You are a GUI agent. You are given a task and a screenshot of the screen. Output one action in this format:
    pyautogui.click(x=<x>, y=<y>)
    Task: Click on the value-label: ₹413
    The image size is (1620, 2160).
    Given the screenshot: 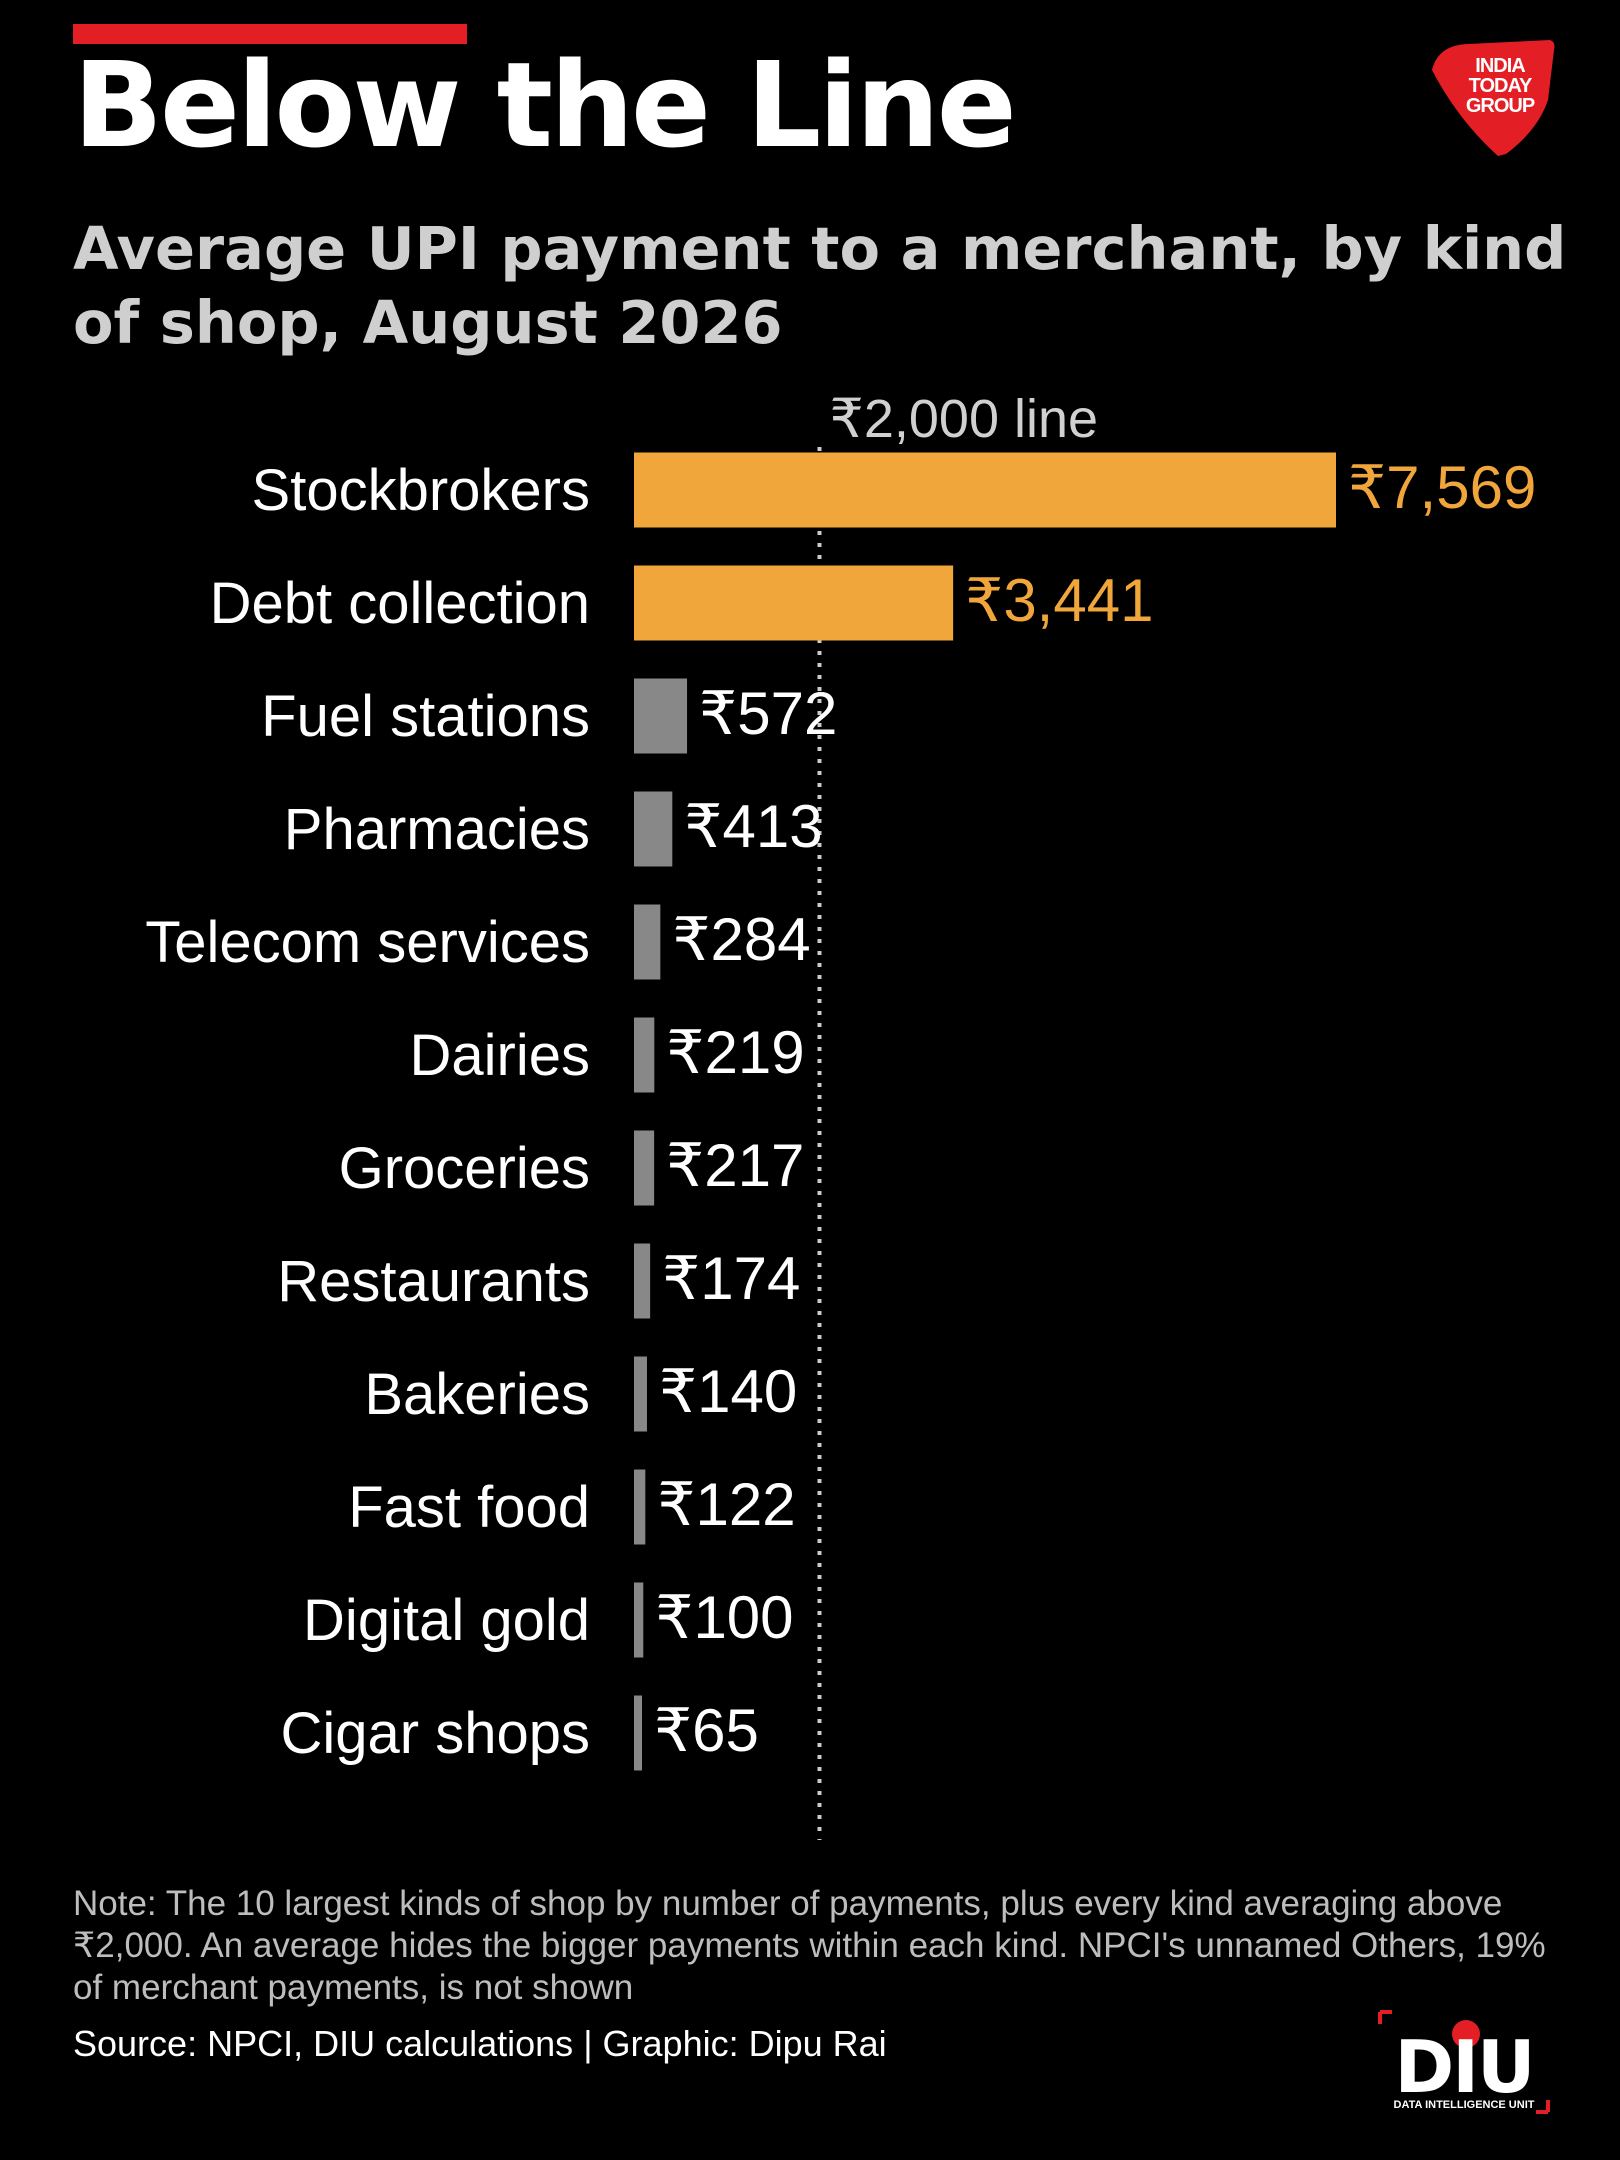 What is the action you would take?
    pyautogui.click(x=753, y=826)
    